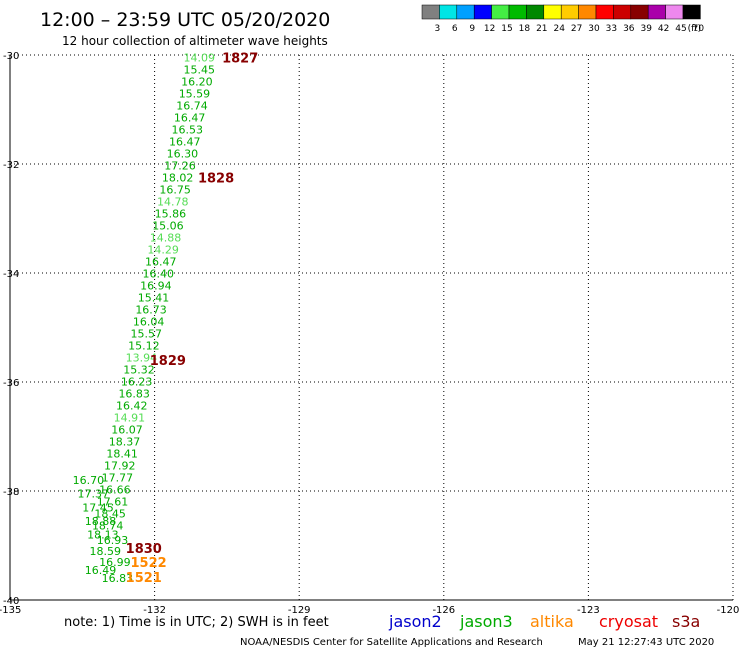 The width and height of the screenshot is (740, 650). Describe the element at coordinates (173, 202) in the screenshot. I see `swh-value-label: 14.78` at that location.